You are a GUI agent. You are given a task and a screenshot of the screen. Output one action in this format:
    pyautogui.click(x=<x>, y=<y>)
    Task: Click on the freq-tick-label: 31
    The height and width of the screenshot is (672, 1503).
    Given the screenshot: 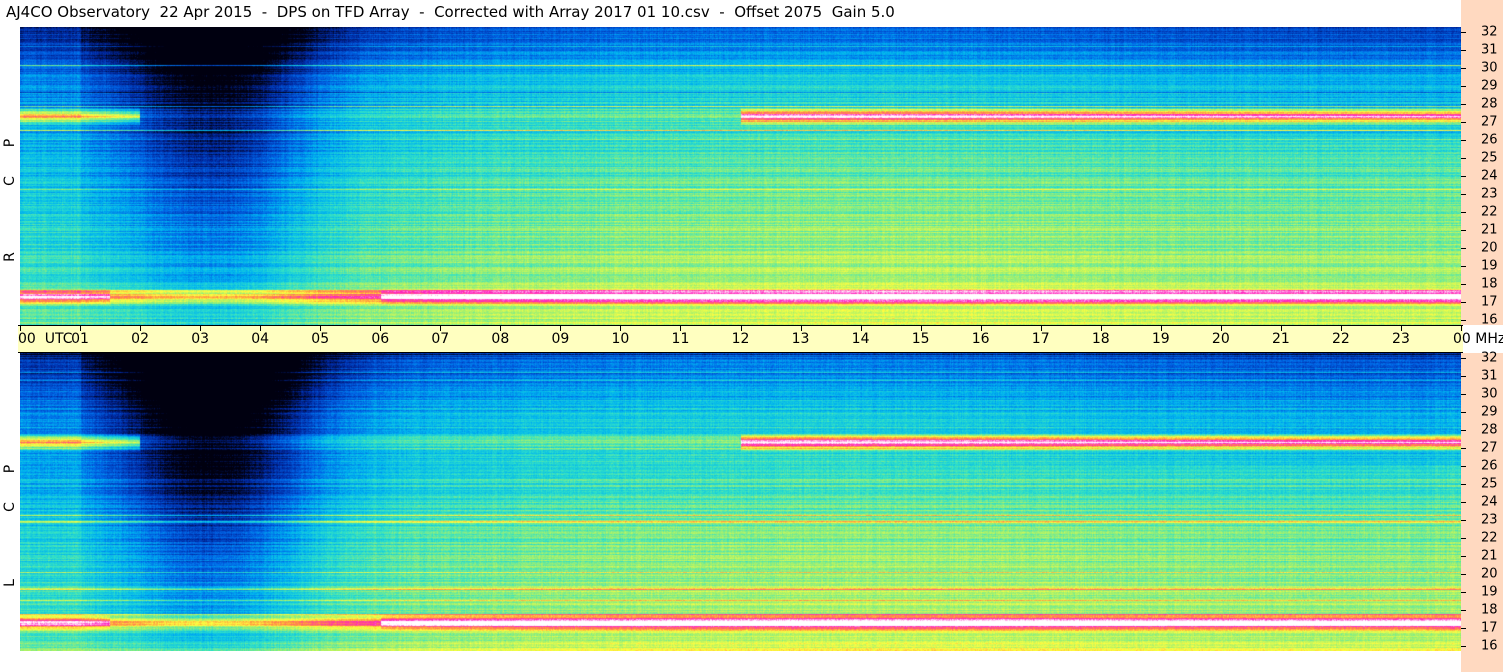 What is the action you would take?
    pyautogui.click(x=1489, y=376)
    